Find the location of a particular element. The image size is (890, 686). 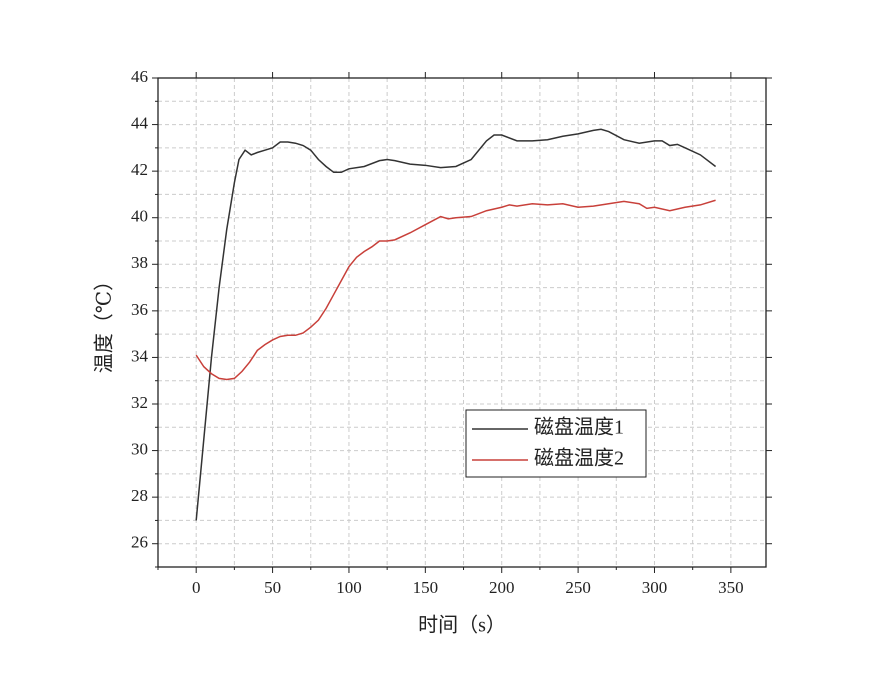

x-tick-label: 150 is located at coordinates (426, 587).